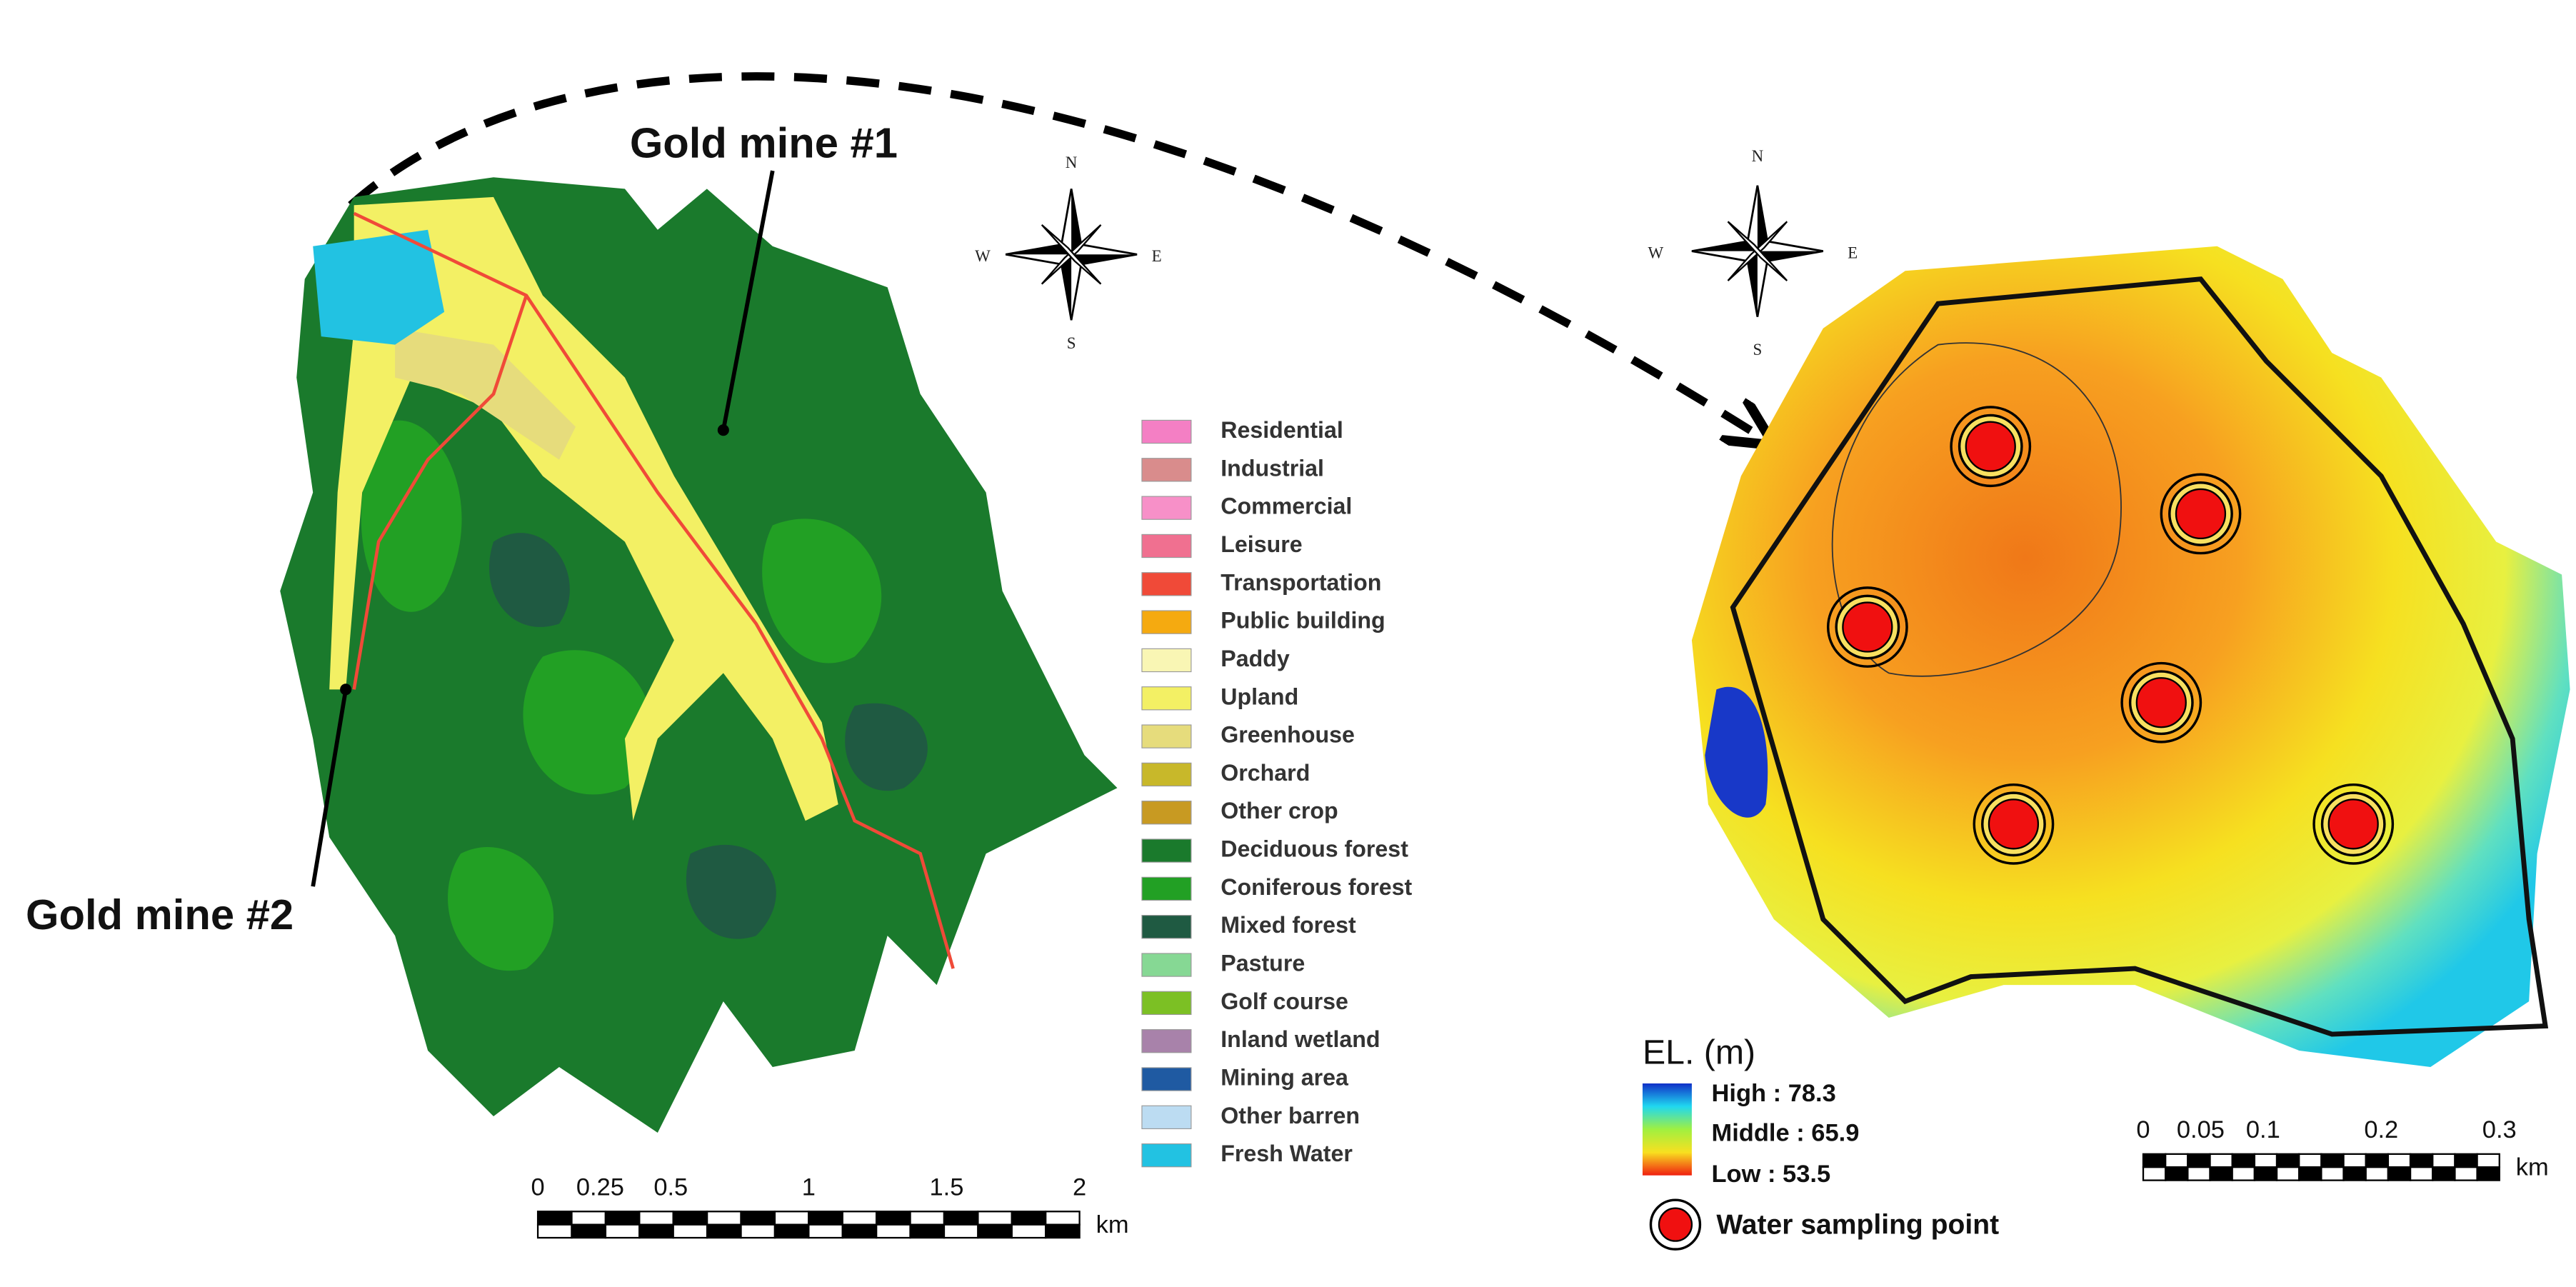 This screenshot has width=2576, height=1287. What do you see at coordinates (1976, 510) in the screenshot?
I see `contour` at bounding box center [1976, 510].